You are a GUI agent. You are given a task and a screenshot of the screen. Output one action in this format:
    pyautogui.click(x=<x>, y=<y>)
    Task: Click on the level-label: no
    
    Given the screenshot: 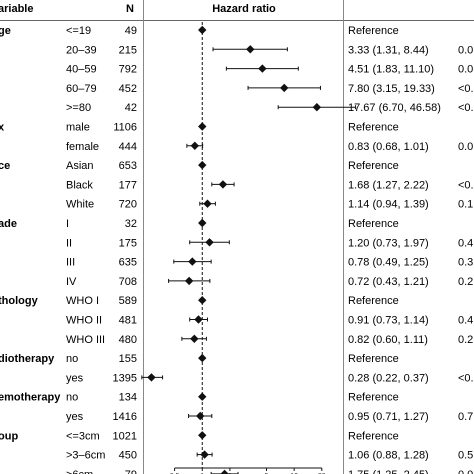 What is the action you would take?
    pyautogui.click(x=72, y=359)
    